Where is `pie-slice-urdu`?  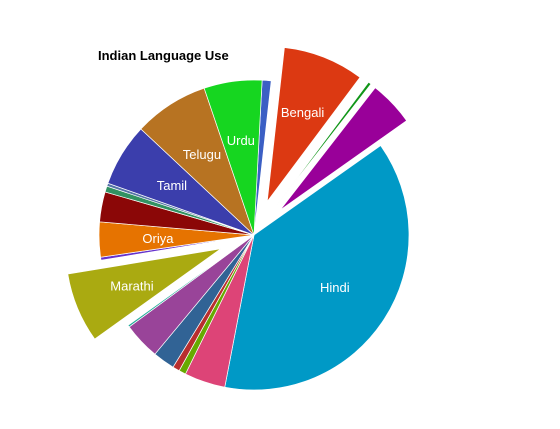
pie-slice-urdu is located at coordinates (233, 157).